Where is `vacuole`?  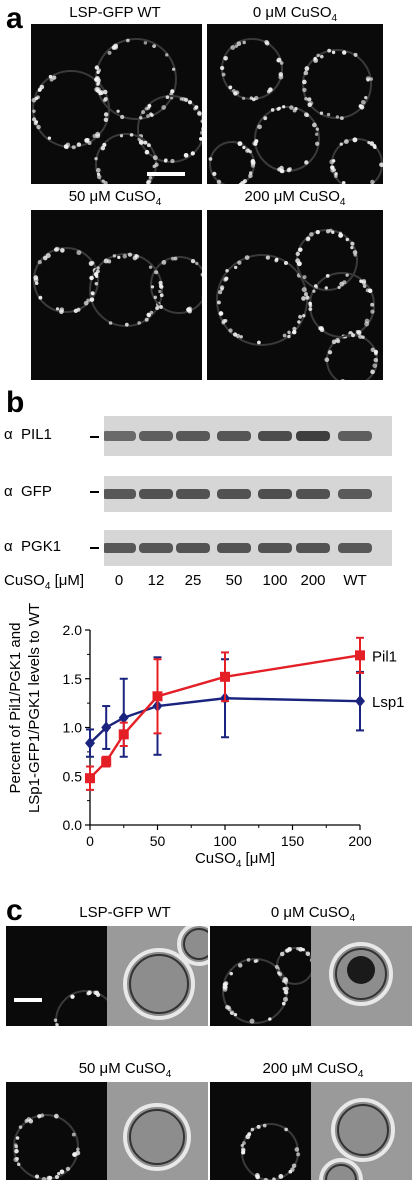 vacuole is located at coordinates (361, 970).